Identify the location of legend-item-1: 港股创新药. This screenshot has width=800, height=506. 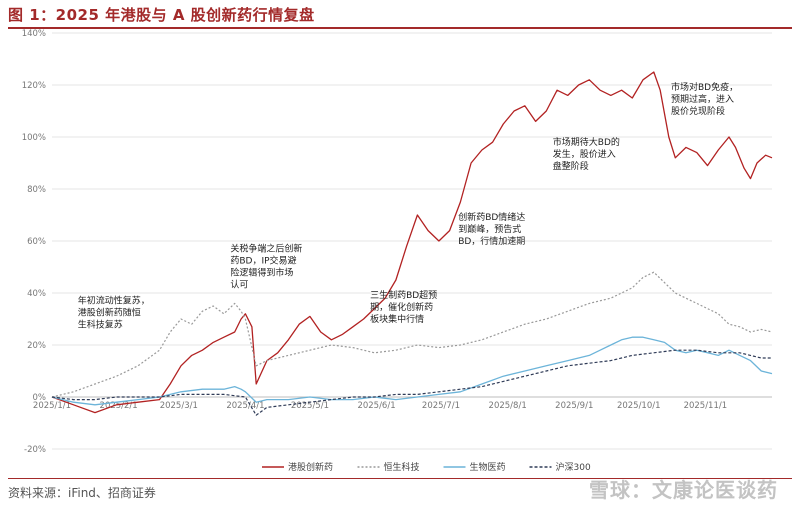
(297, 467).